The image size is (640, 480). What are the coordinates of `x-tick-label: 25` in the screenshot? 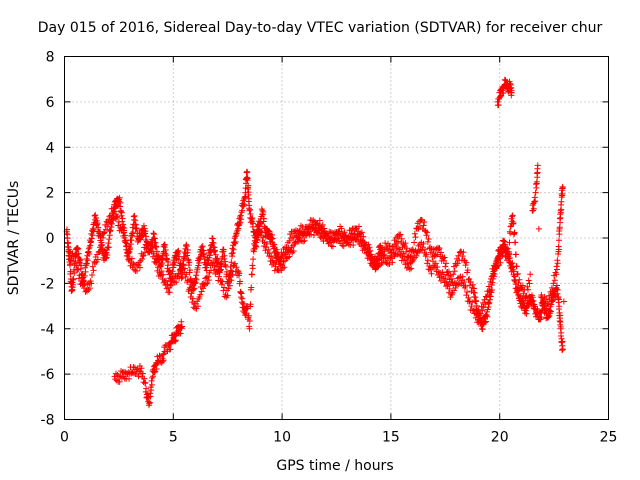 It's located at (609, 438).